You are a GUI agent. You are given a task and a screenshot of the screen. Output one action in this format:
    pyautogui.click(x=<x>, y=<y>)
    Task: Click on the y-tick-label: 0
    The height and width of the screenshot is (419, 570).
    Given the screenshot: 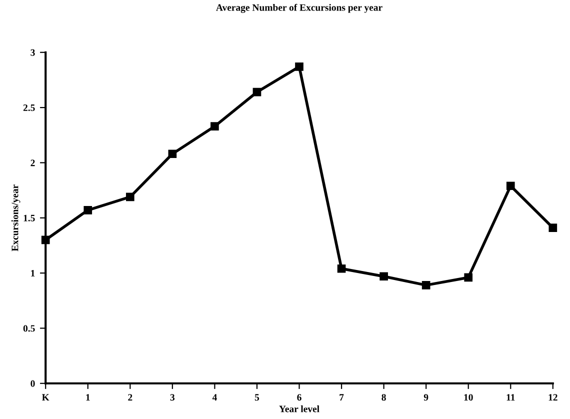 What is the action you would take?
    pyautogui.click(x=32, y=383)
    